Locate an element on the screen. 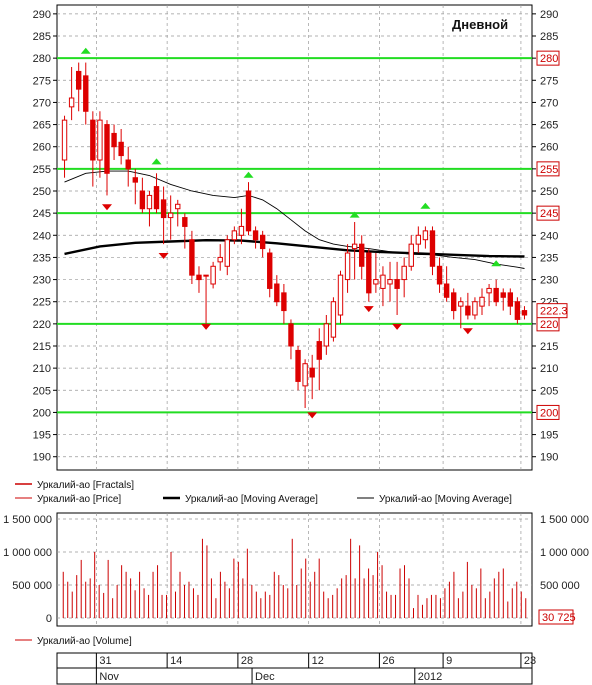 The height and width of the screenshot is (685, 592). ytick-left-label-15: 265 is located at coordinates (42, 126).